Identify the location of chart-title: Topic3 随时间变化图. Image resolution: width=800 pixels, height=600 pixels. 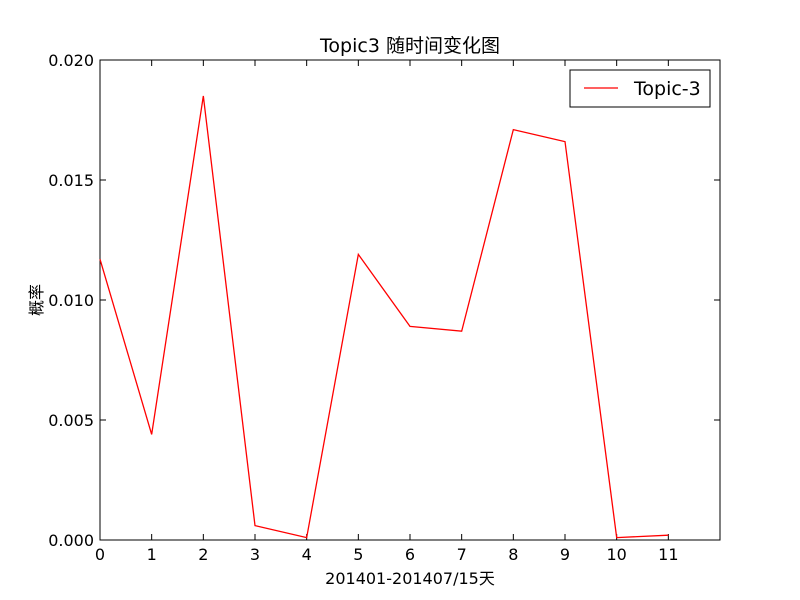
(409, 46).